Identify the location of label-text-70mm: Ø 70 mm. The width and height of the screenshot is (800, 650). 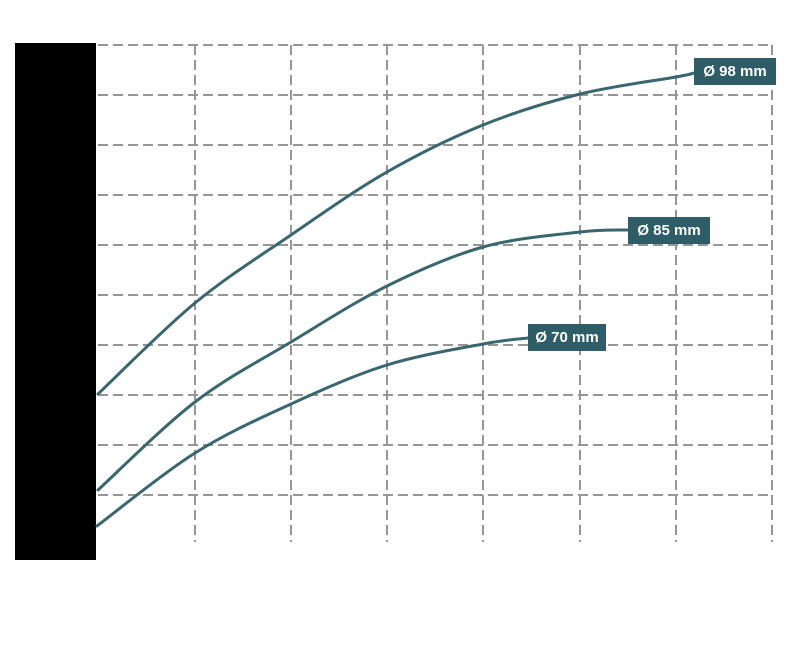
(566, 337).